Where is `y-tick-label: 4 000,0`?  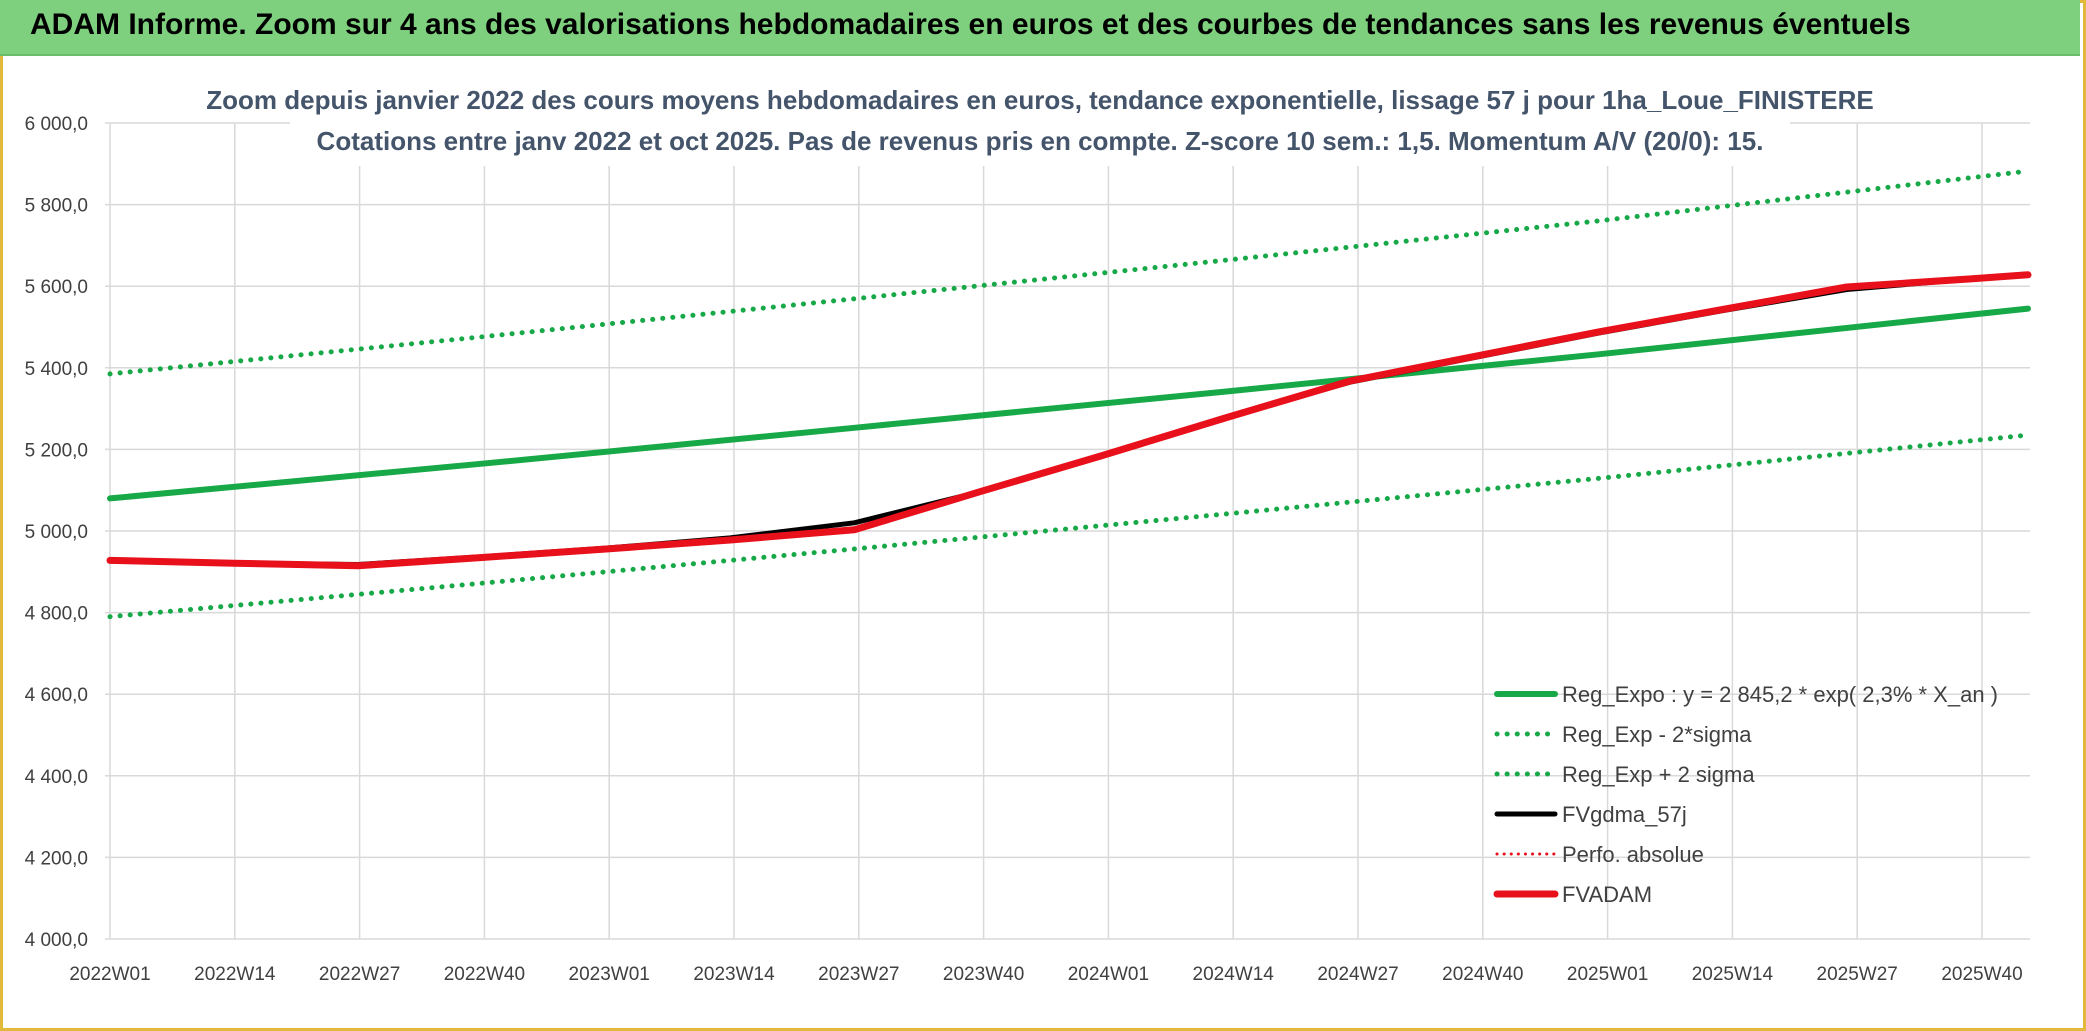
y-tick-label: 4 000,0 is located at coordinates (56, 940).